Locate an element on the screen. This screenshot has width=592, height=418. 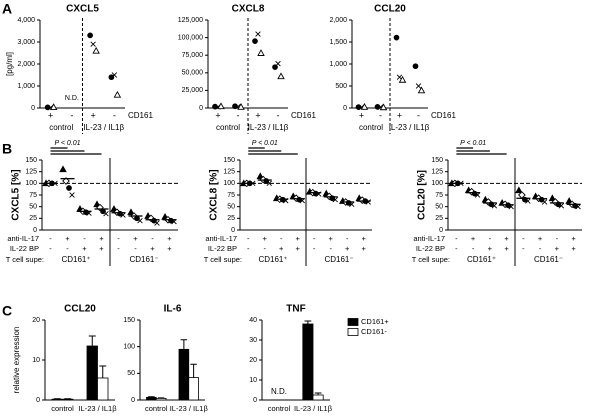
y-tick-label: 1,500 is located at coordinates (338, 42).